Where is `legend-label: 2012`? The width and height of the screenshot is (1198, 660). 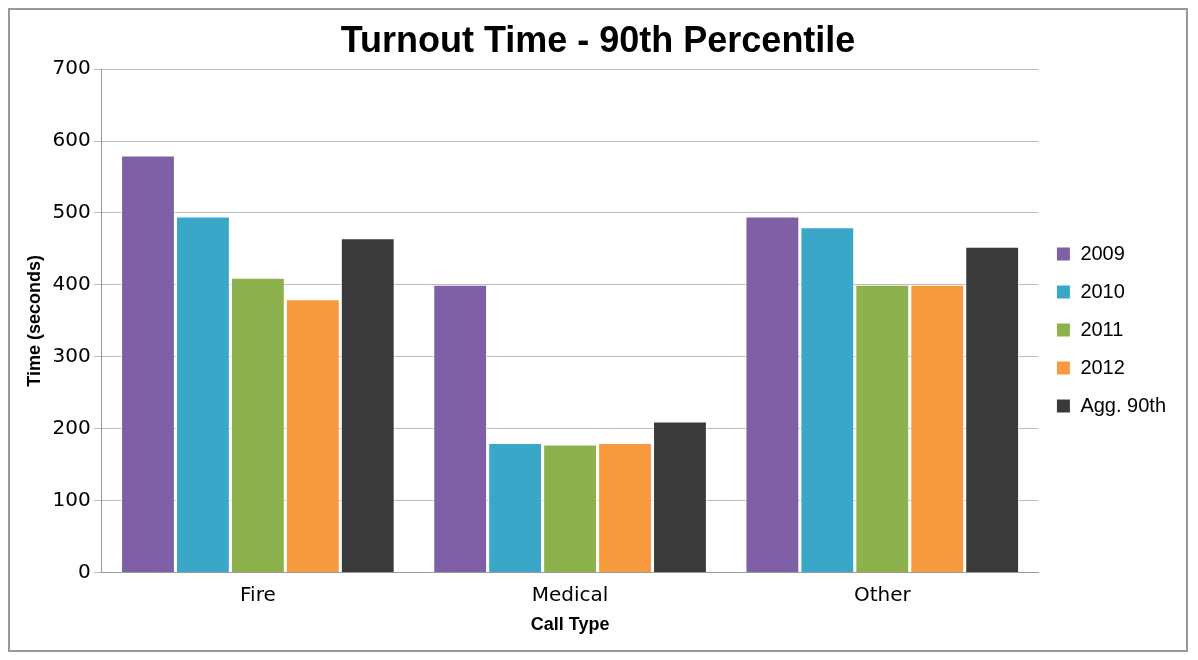
legend-label: 2012 is located at coordinates (1102, 366).